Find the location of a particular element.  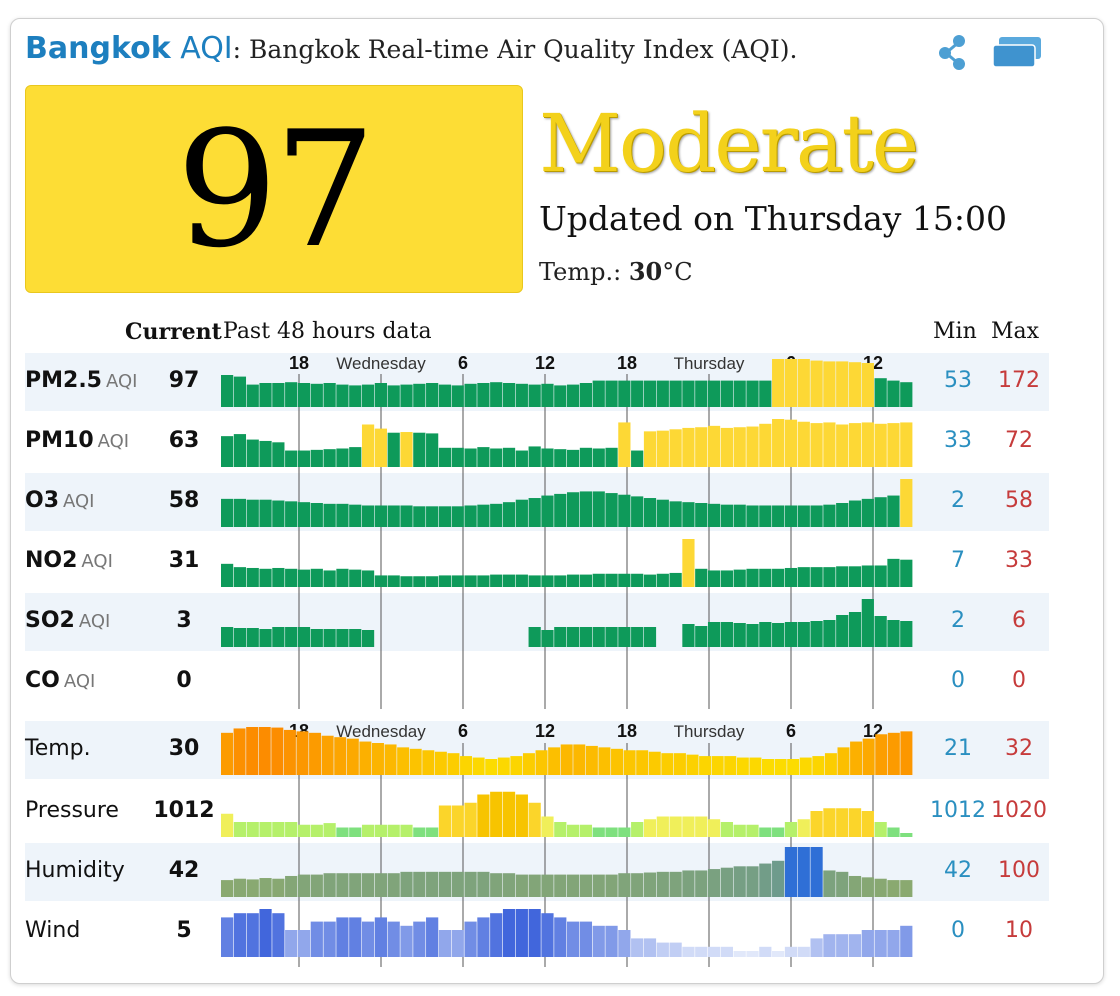

pollutant-name: Humidity is located at coordinates (75, 870).